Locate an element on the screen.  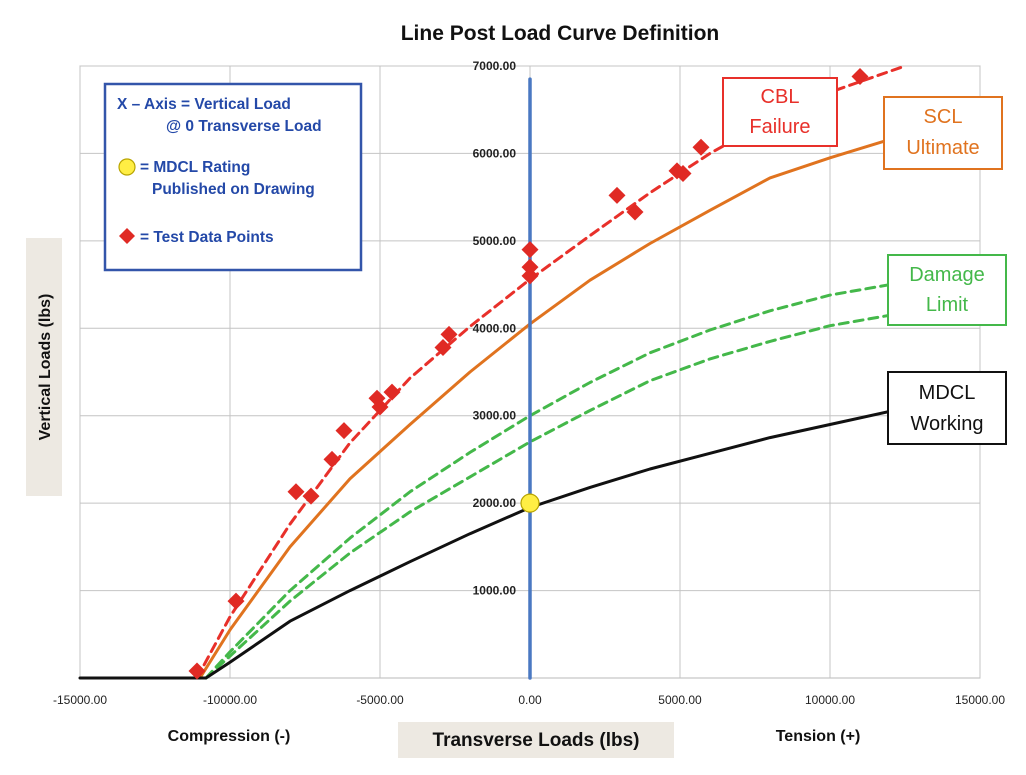
x-left-label: Compression (-) is located at coordinates (229, 736).